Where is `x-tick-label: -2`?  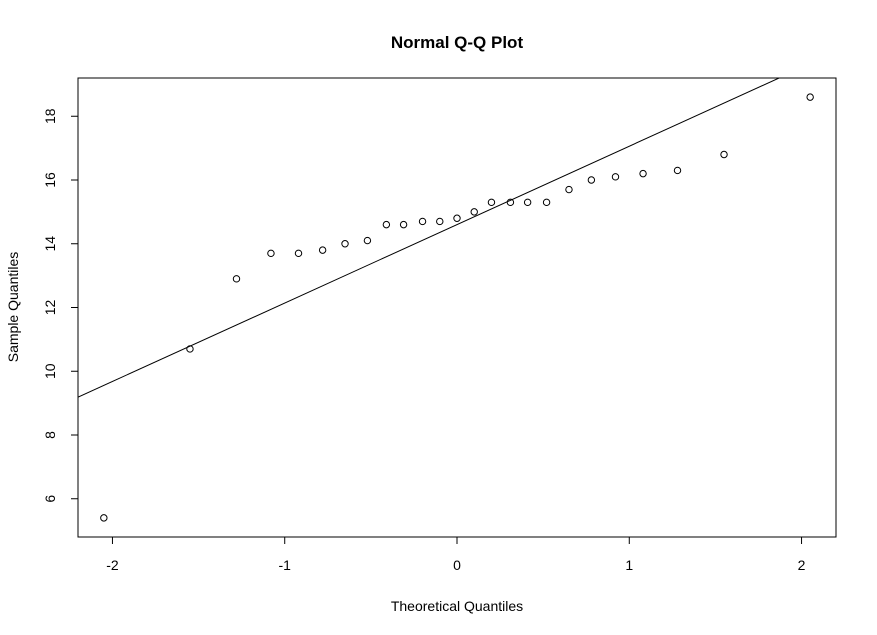
x-tick-label: -2 is located at coordinates (112, 565).